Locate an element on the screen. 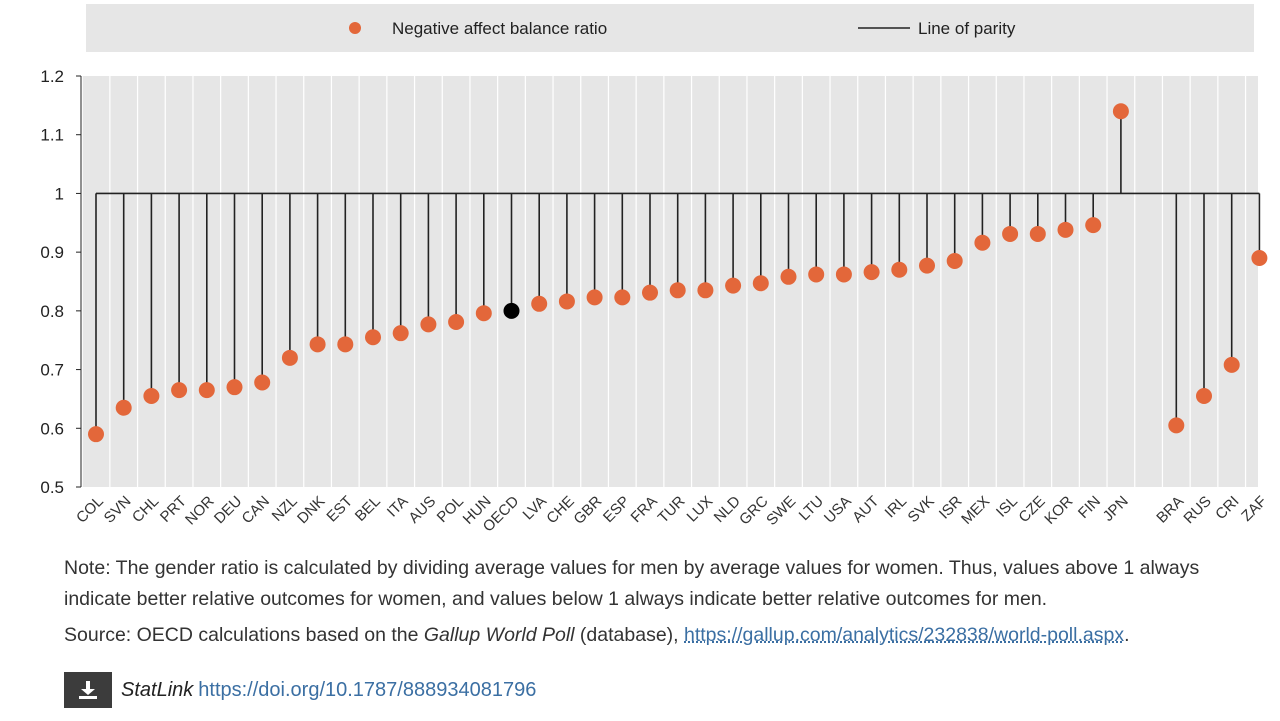 This screenshot has height=721, width=1280. category-label-mex: MEX is located at coordinates (975, 510).